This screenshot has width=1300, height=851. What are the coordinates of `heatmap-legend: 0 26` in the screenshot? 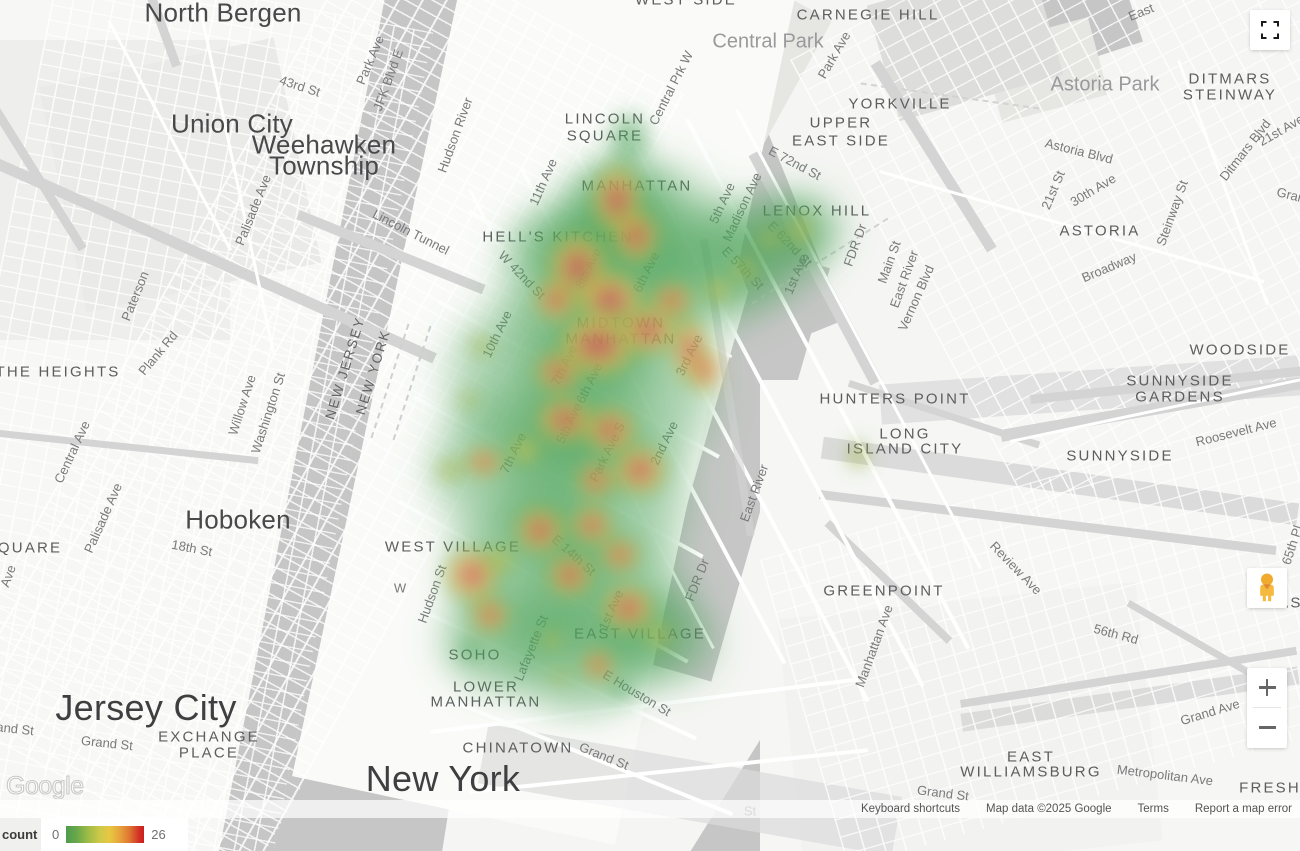 It's located at (112, 834).